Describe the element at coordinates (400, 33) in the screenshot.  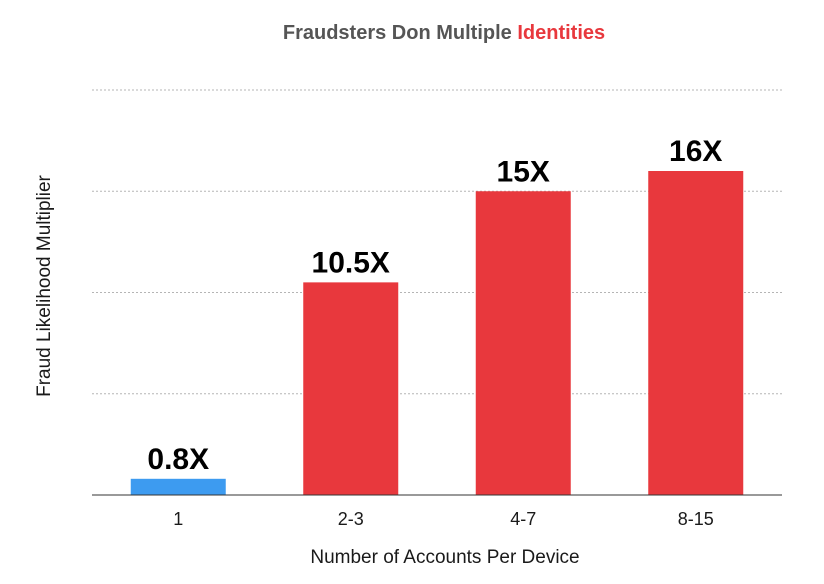
I see `chart-title-main: Fraudsters Don Multiple` at that location.